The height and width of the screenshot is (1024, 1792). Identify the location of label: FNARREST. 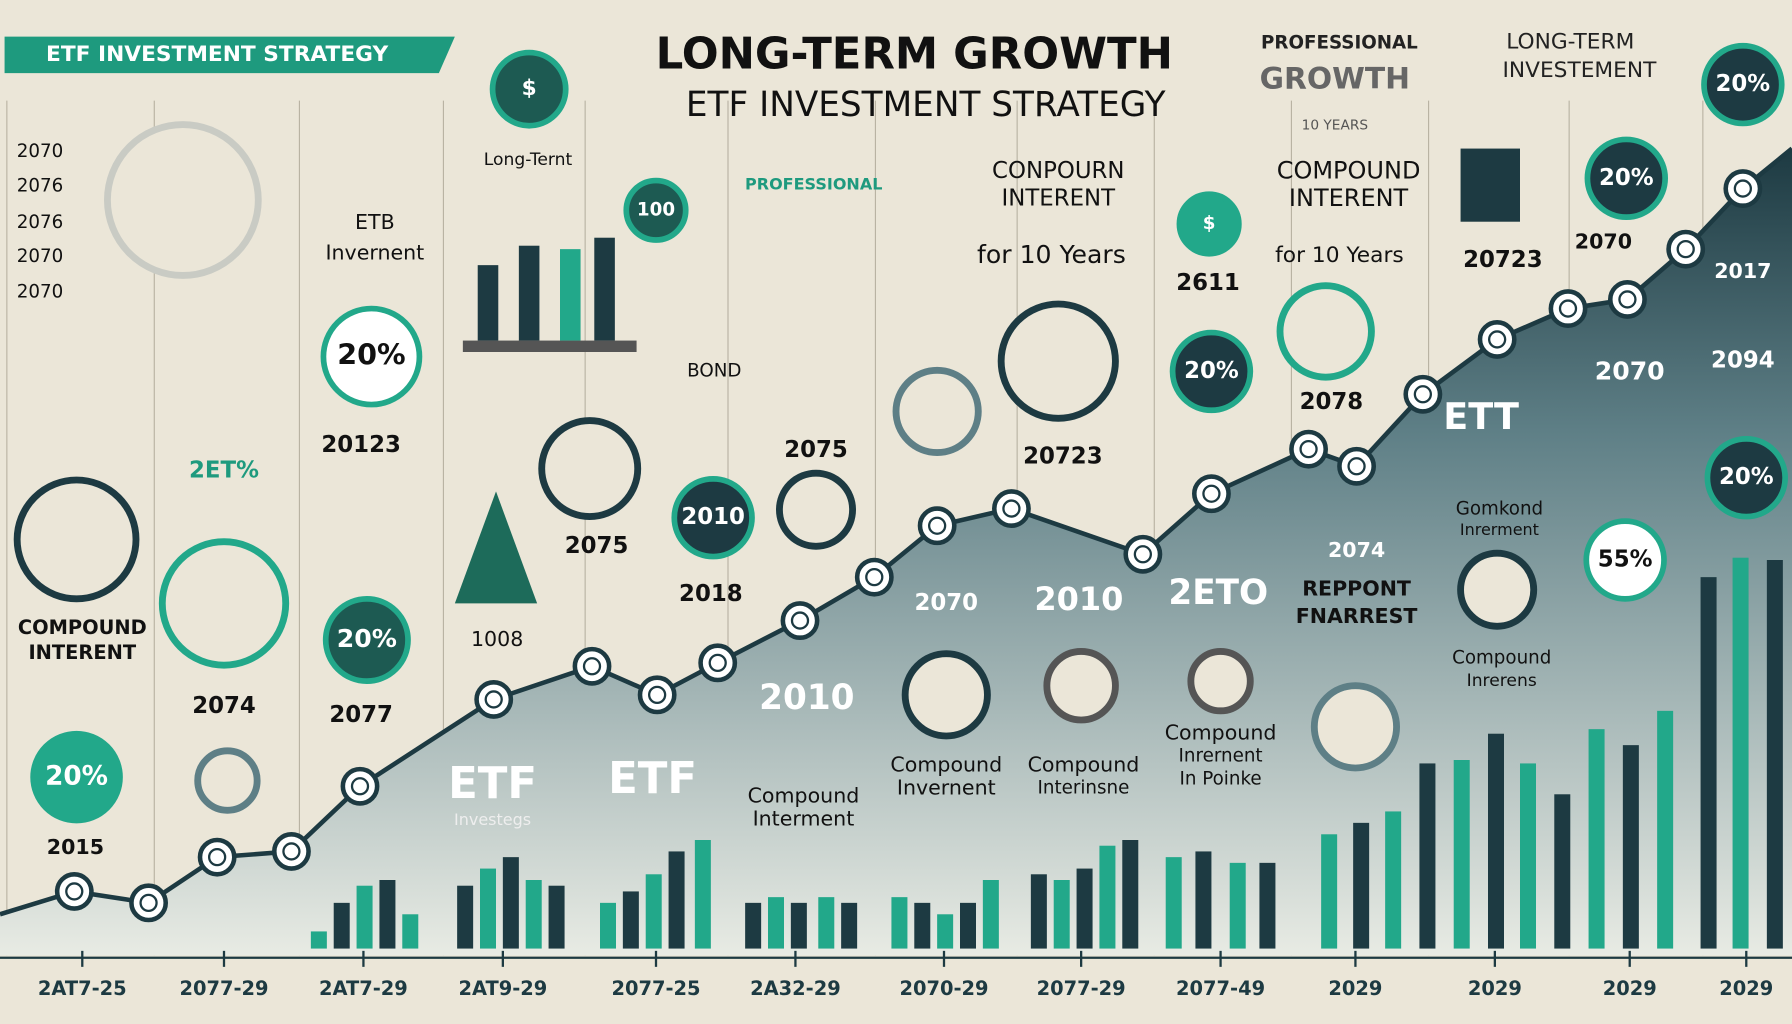
(1357, 616).